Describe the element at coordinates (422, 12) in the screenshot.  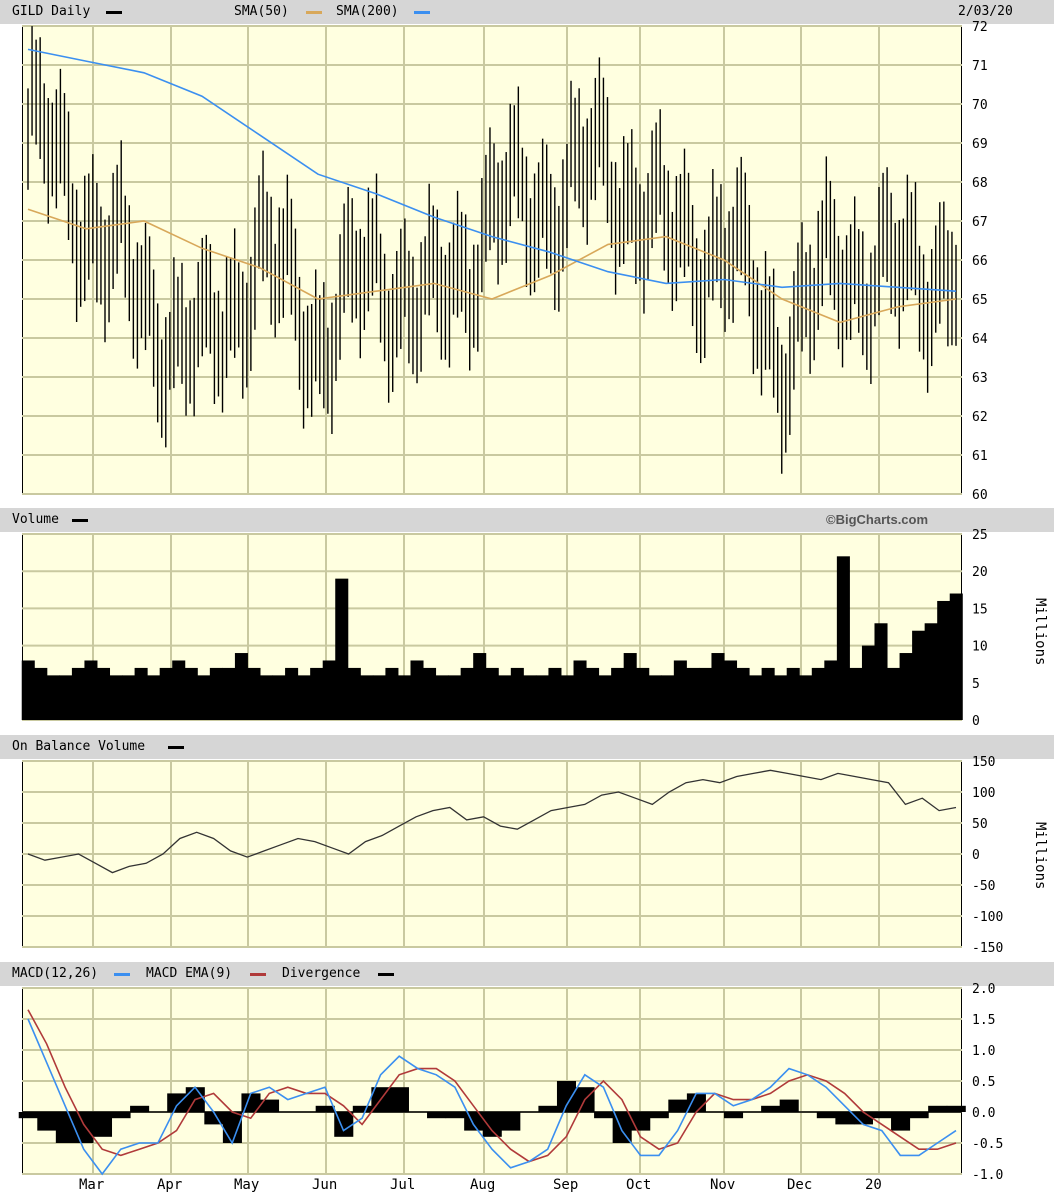
I see `sma200-key` at that location.